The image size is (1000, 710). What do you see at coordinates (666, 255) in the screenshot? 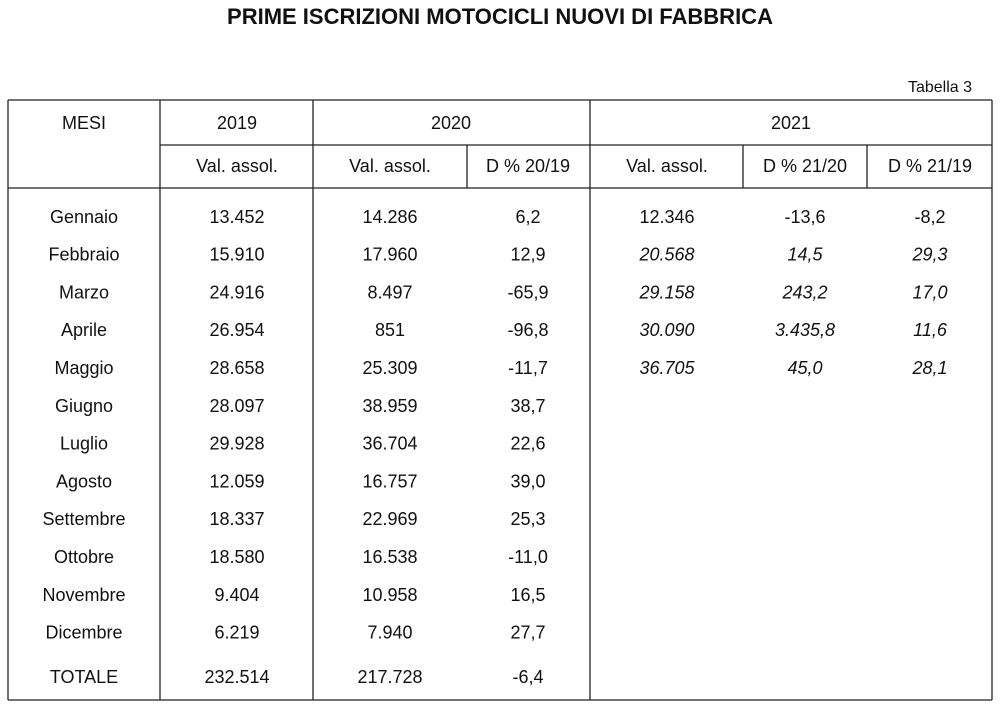
I see `cell: 20.568` at bounding box center [666, 255].